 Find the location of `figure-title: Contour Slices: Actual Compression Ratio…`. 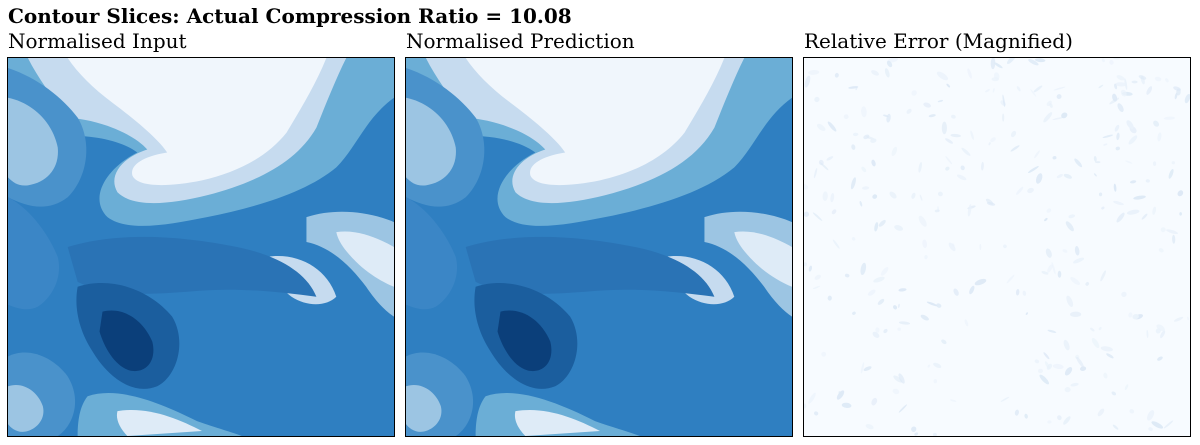

figure-title: Contour Slices: Actual Compression Ratio… is located at coordinates (290, 16).